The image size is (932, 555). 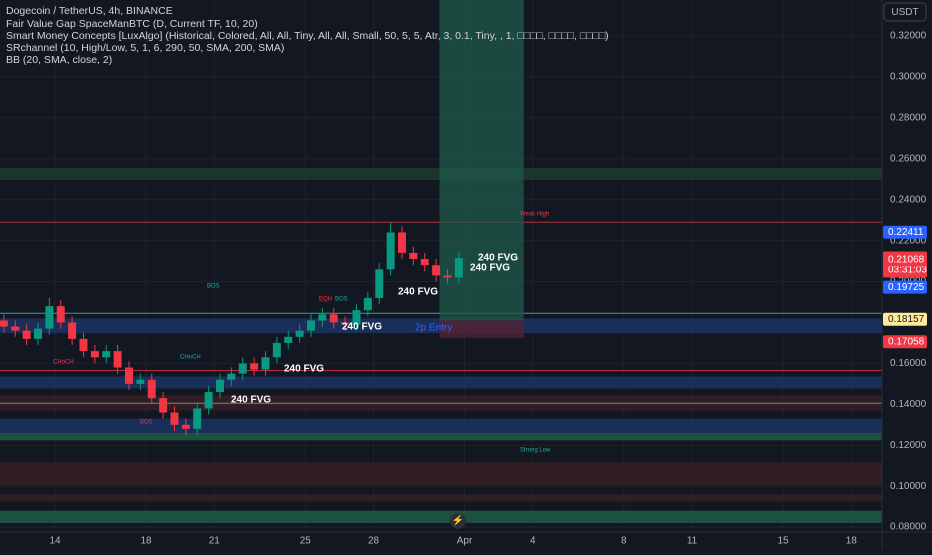 I want to click on y-tick-label: 0.22000, so click(x=908, y=240).